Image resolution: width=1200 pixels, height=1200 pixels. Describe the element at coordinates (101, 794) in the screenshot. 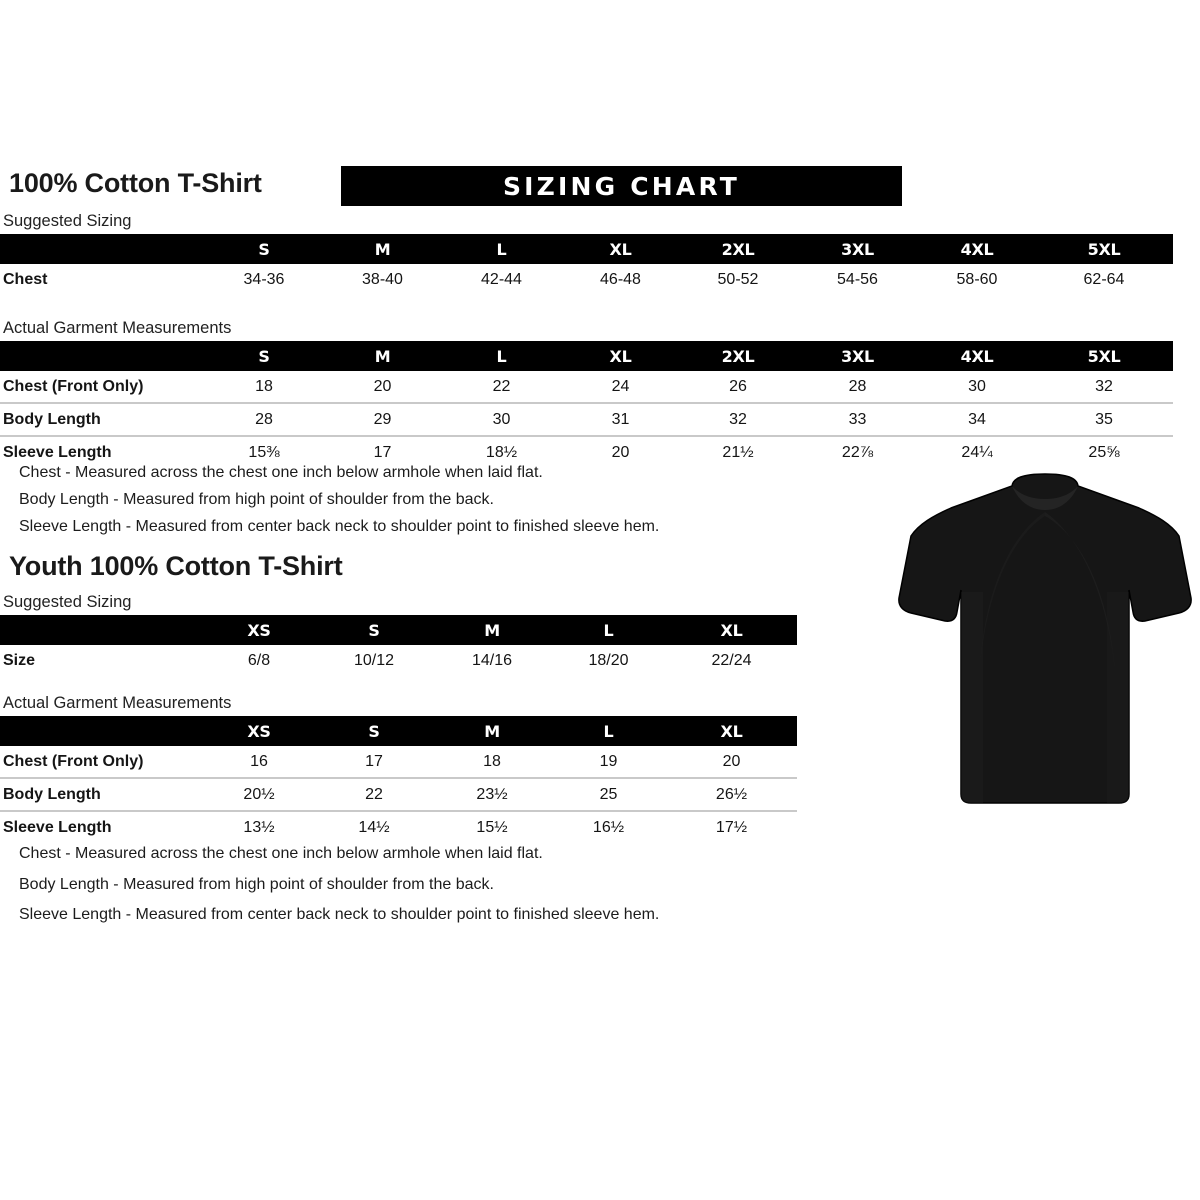

I see `row-label-body-length: Body Length` at that location.